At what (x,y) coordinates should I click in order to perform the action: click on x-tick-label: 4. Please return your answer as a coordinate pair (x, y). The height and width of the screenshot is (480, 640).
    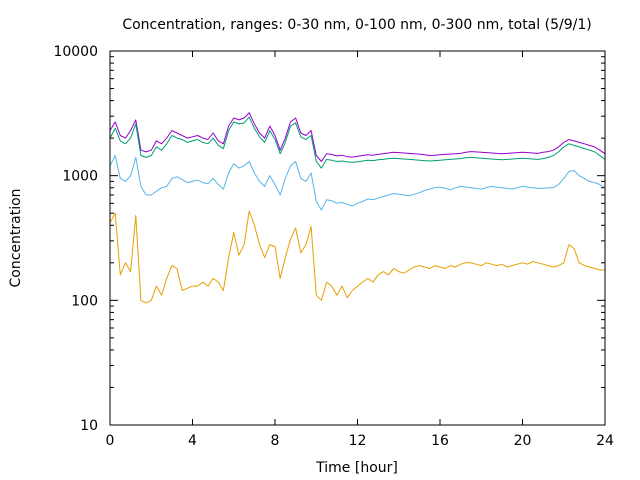
    Looking at the image, I should click on (192, 441).